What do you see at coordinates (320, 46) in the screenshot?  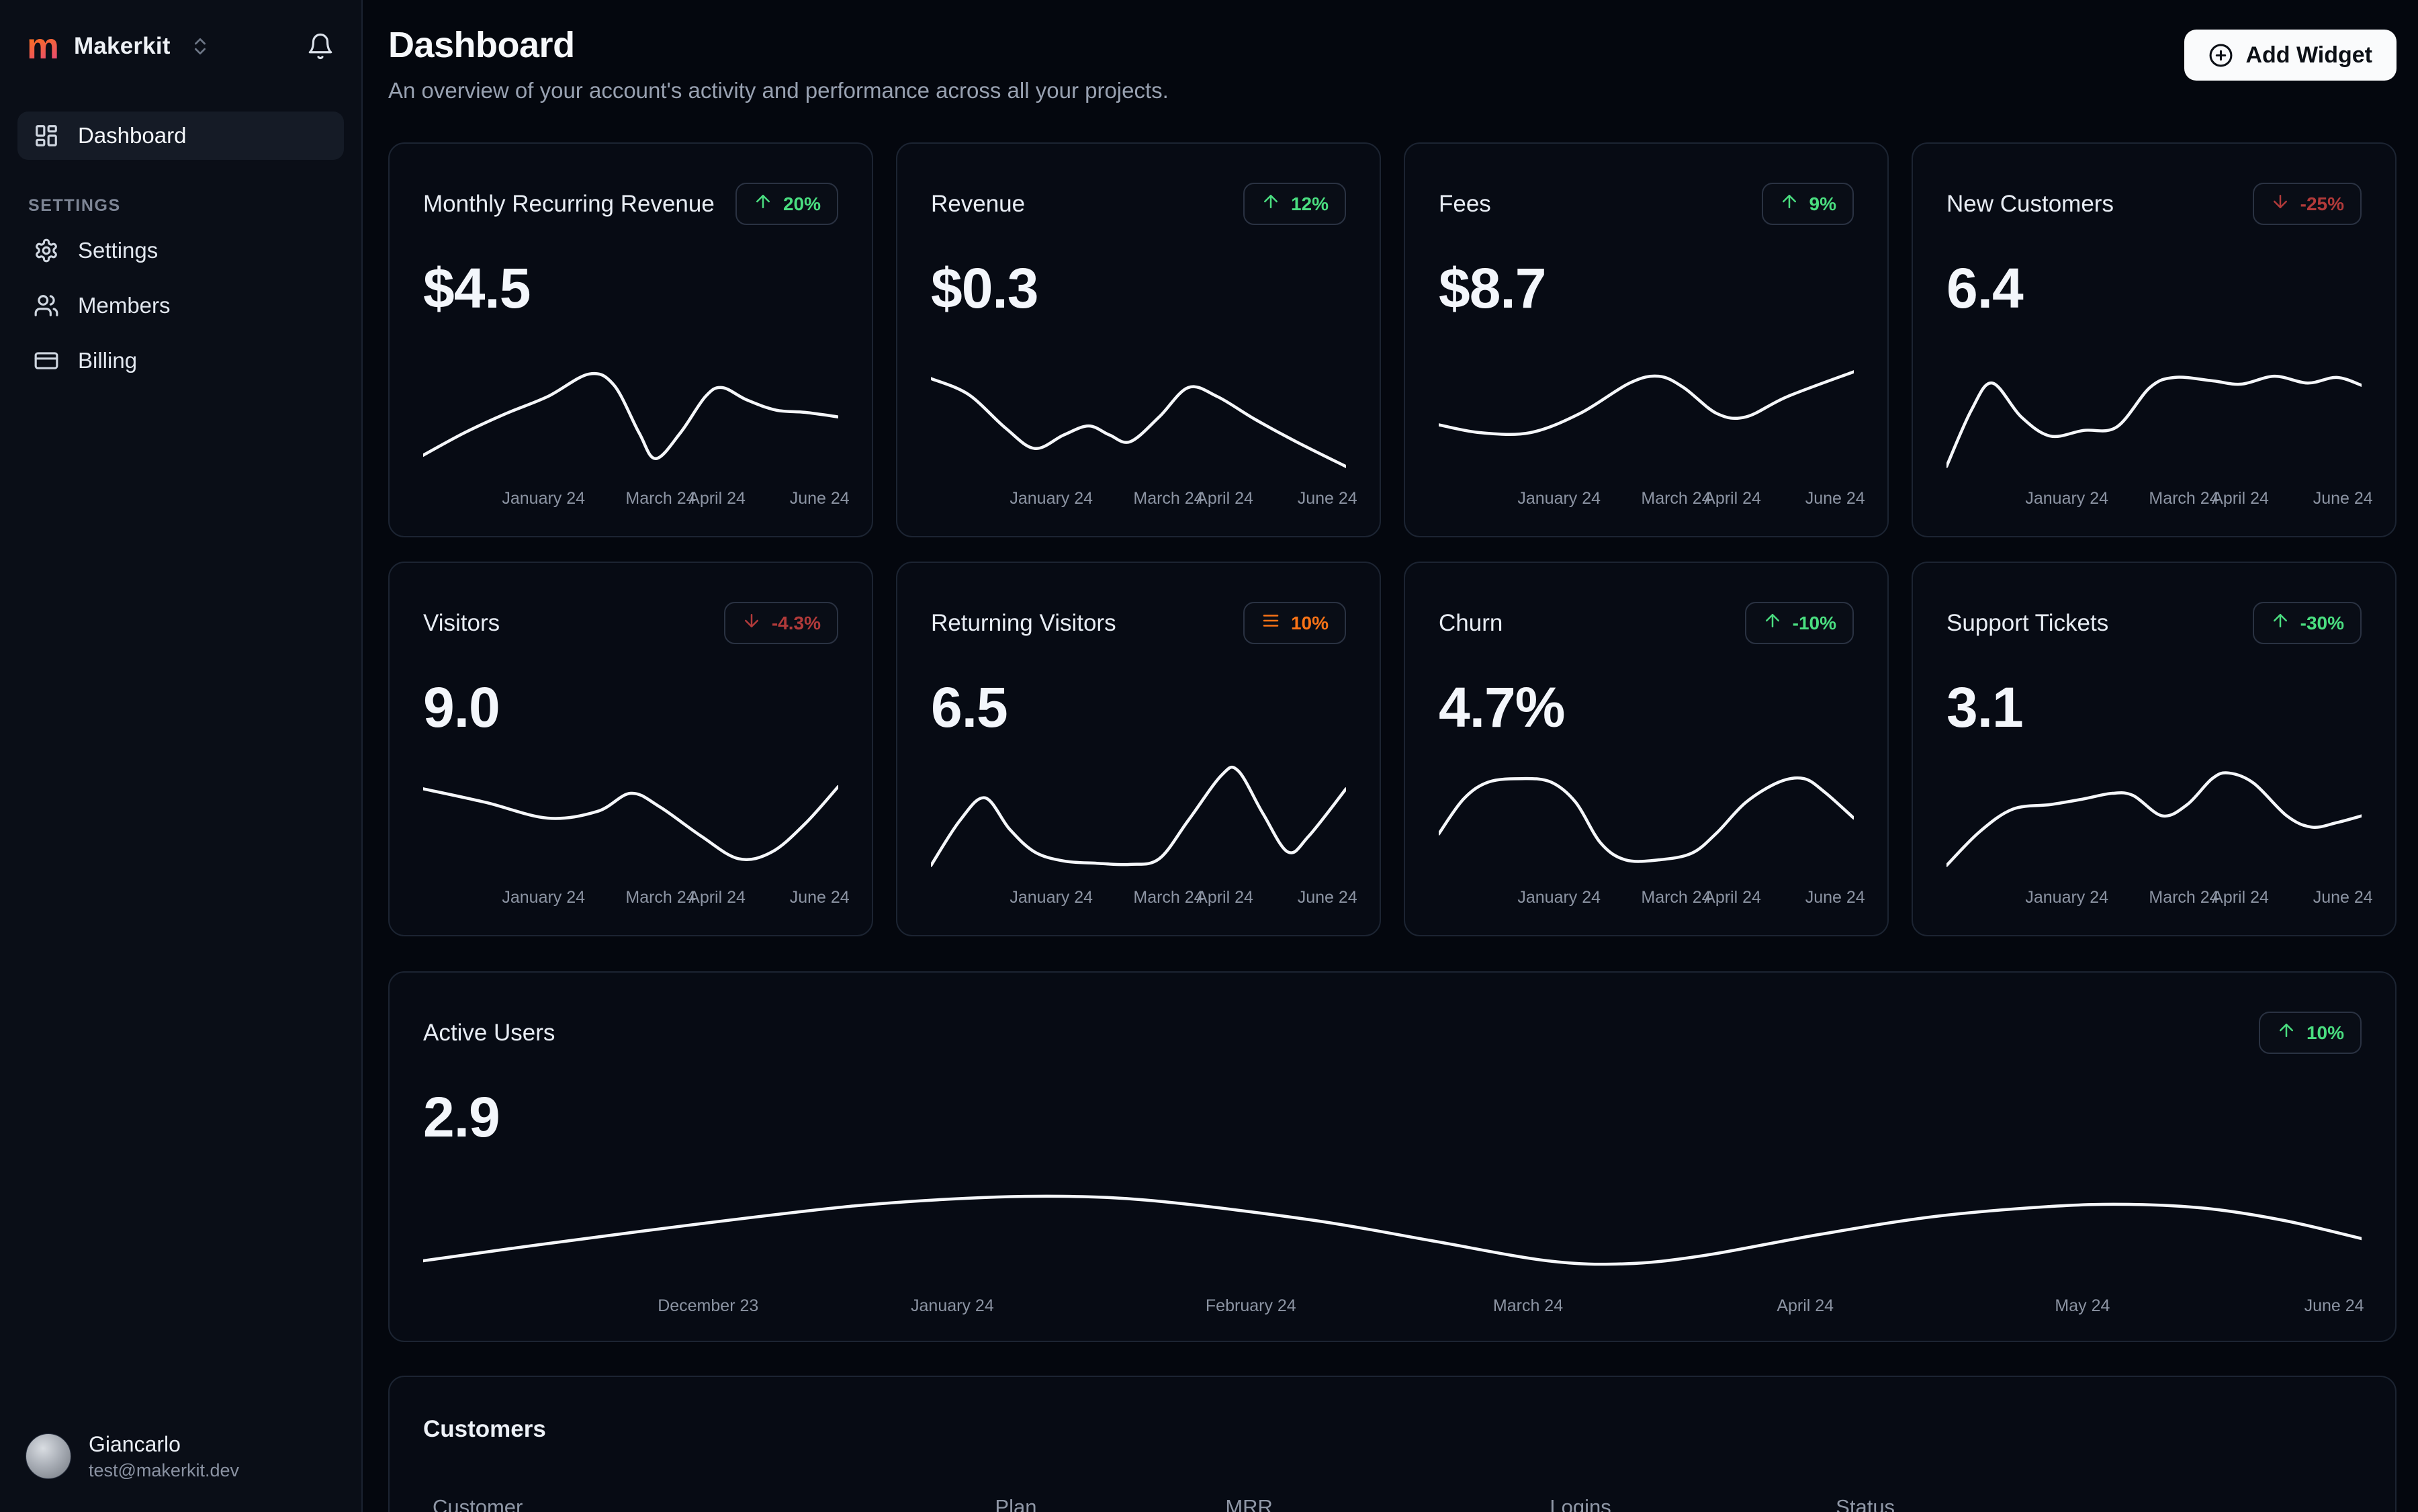 I see `notifications-button` at bounding box center [320, 46].